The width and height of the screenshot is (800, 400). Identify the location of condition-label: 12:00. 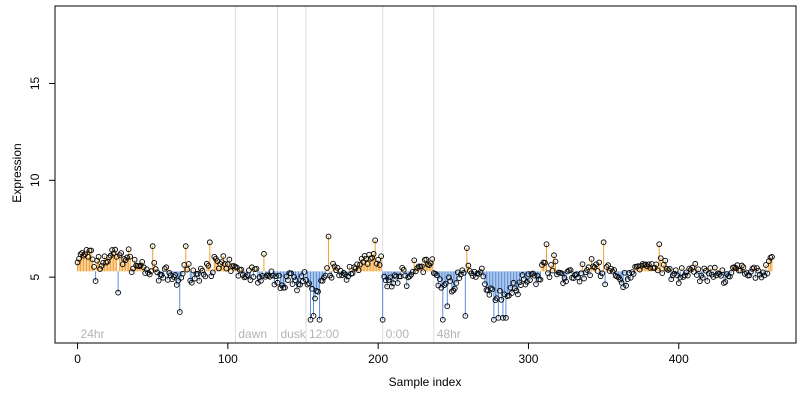
(324, 334).